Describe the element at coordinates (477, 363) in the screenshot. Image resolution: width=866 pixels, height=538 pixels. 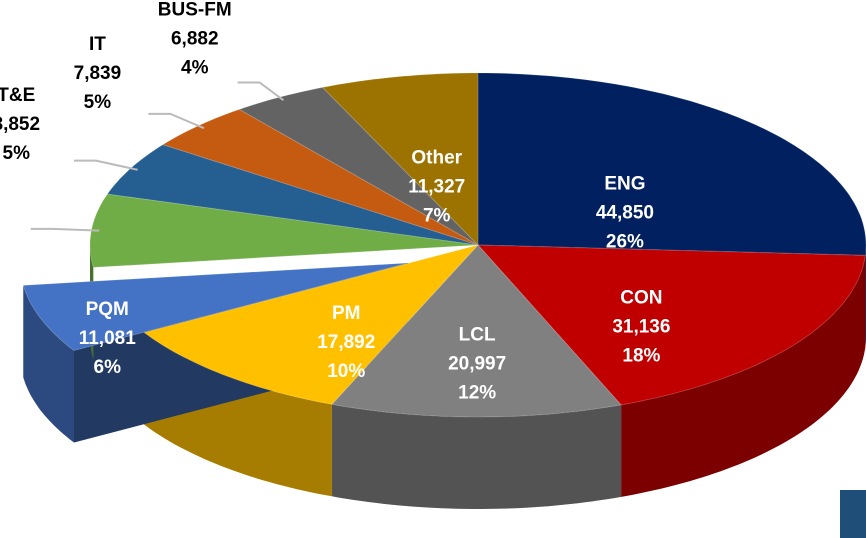
I see `data-label: 20,997` at that location.